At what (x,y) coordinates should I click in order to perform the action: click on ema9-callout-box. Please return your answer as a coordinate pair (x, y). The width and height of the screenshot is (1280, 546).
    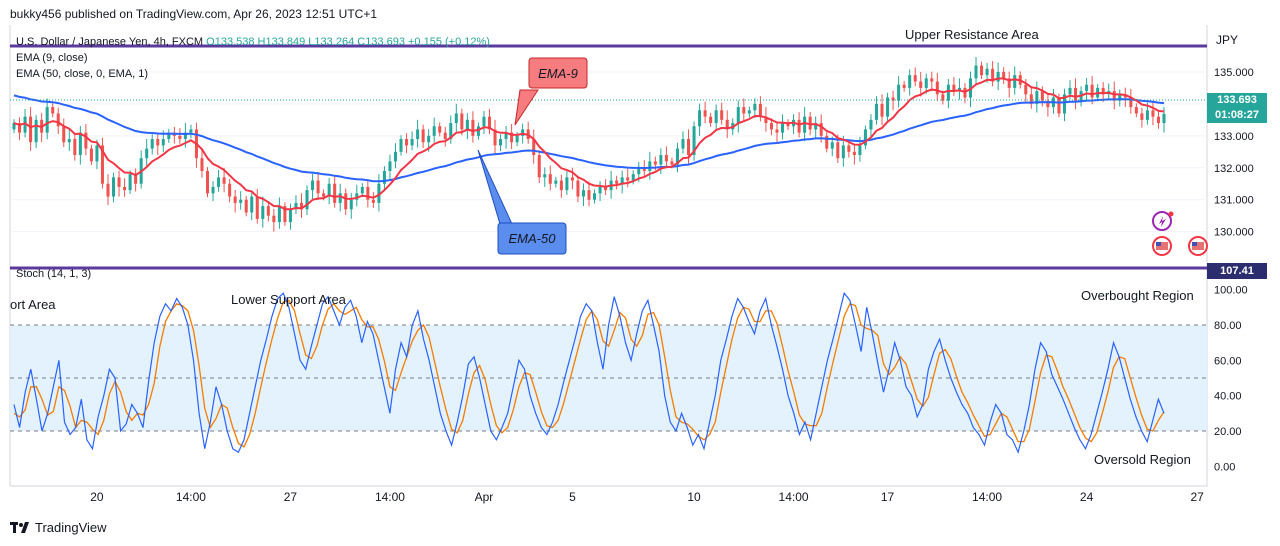
    Looking at the image, I should click on (558, 73).